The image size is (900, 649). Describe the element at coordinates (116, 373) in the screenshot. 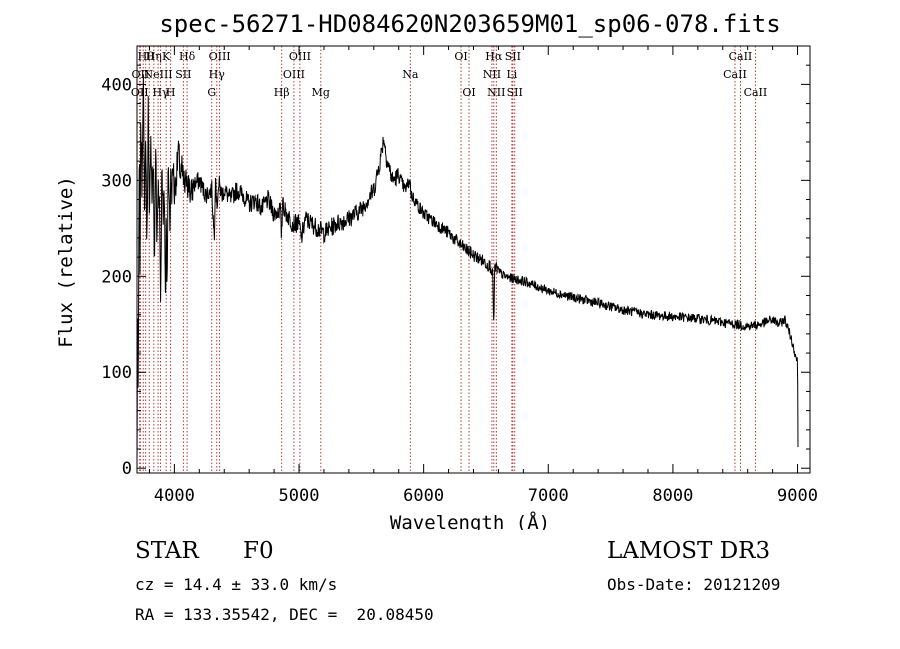

I see `y-tick-label: 100` at that location.